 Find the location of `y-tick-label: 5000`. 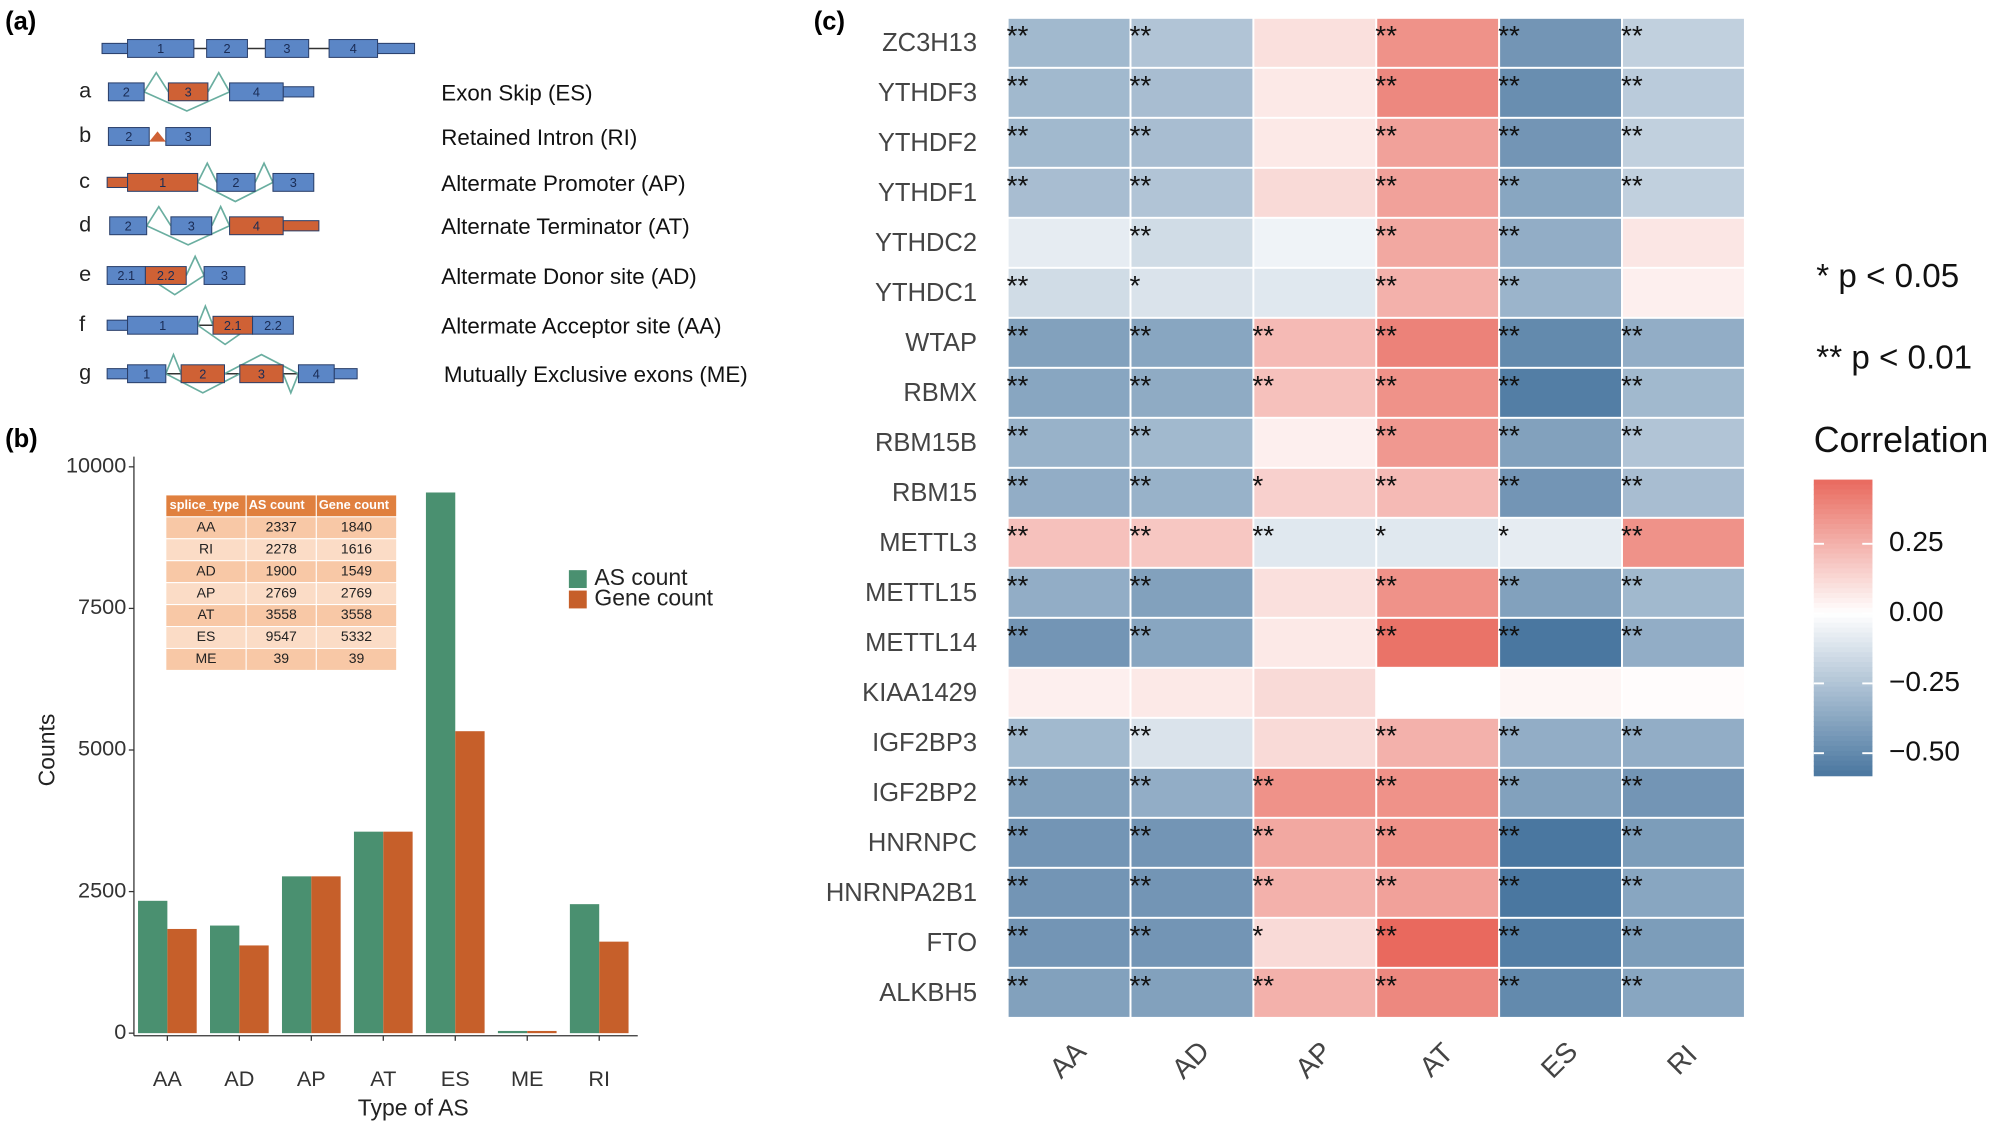

y-tick-label: 5000 is located at coordinates (102, 748).